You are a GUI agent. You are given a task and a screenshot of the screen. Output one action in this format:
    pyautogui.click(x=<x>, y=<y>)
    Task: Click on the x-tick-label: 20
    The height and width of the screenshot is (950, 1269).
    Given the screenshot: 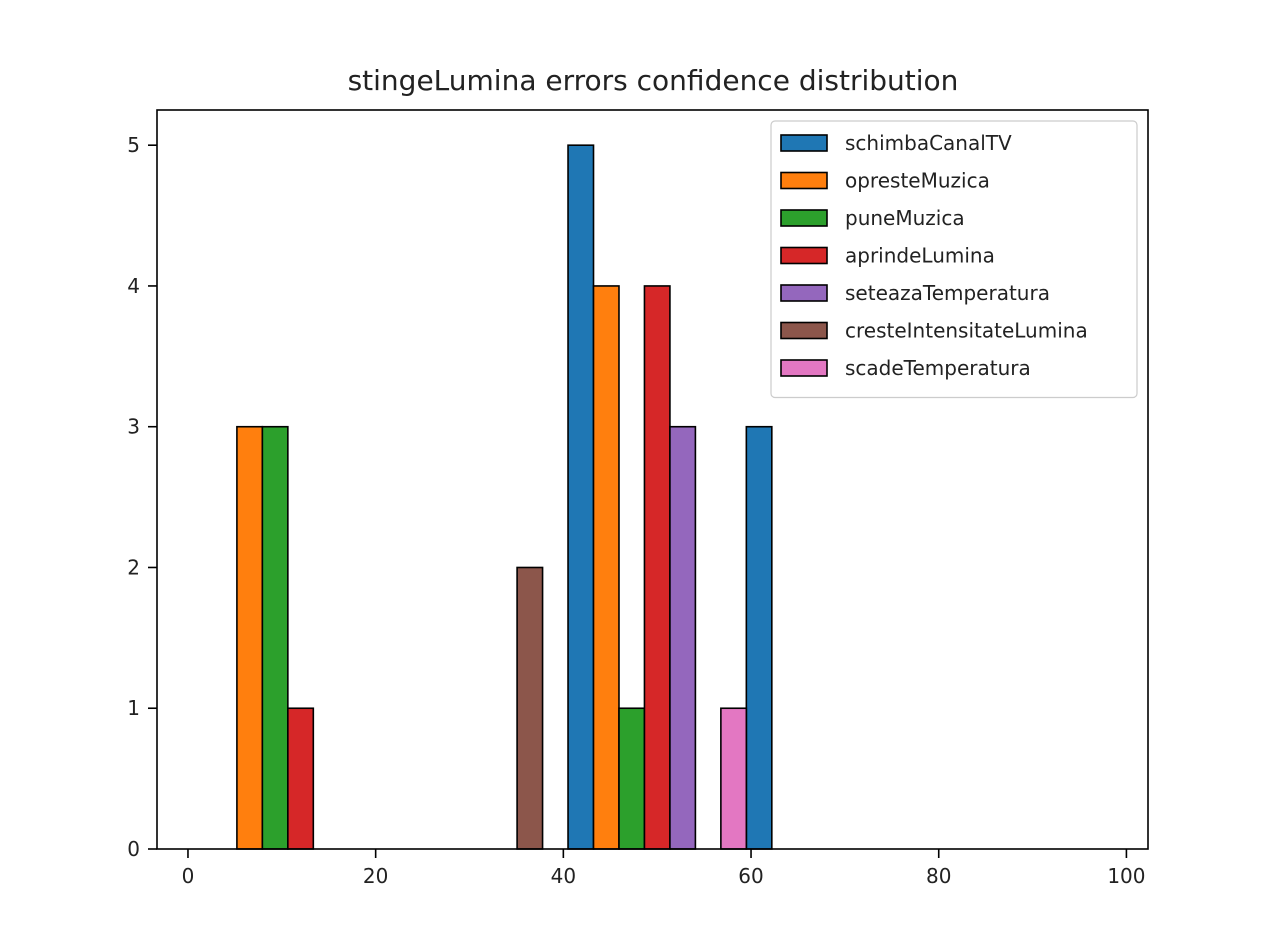 What is the action you would take?
    pyautogui.click(x=375, y=876)
    